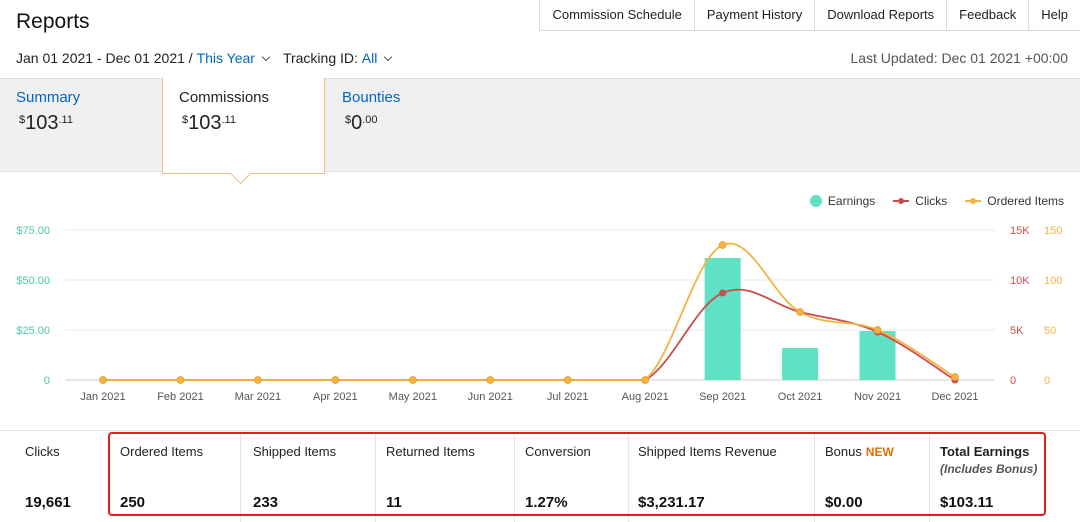 This screenshot has width=1080, height=522. Describe the element at coordinates (722, 397) in the screenshot. I see `x-tick-label: Sep 2021` at that location.